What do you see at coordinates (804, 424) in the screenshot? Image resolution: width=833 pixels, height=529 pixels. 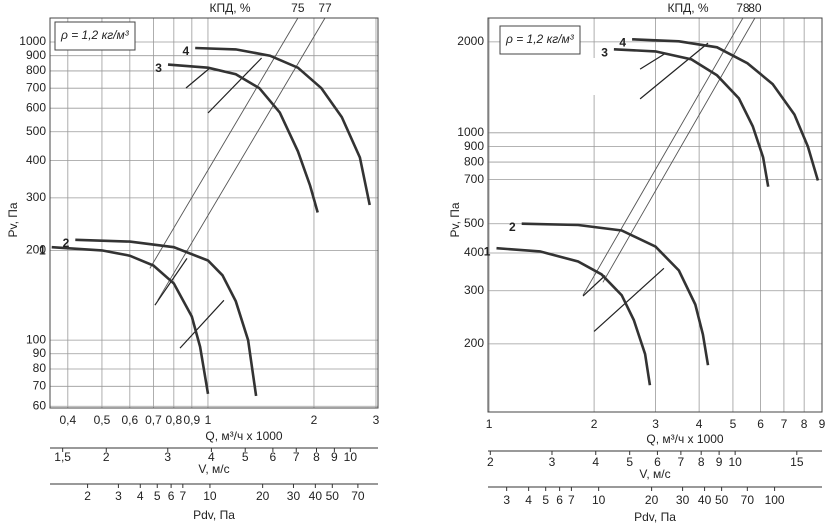 I see `x-tick-label: 8` at bounding box center [804, 424].